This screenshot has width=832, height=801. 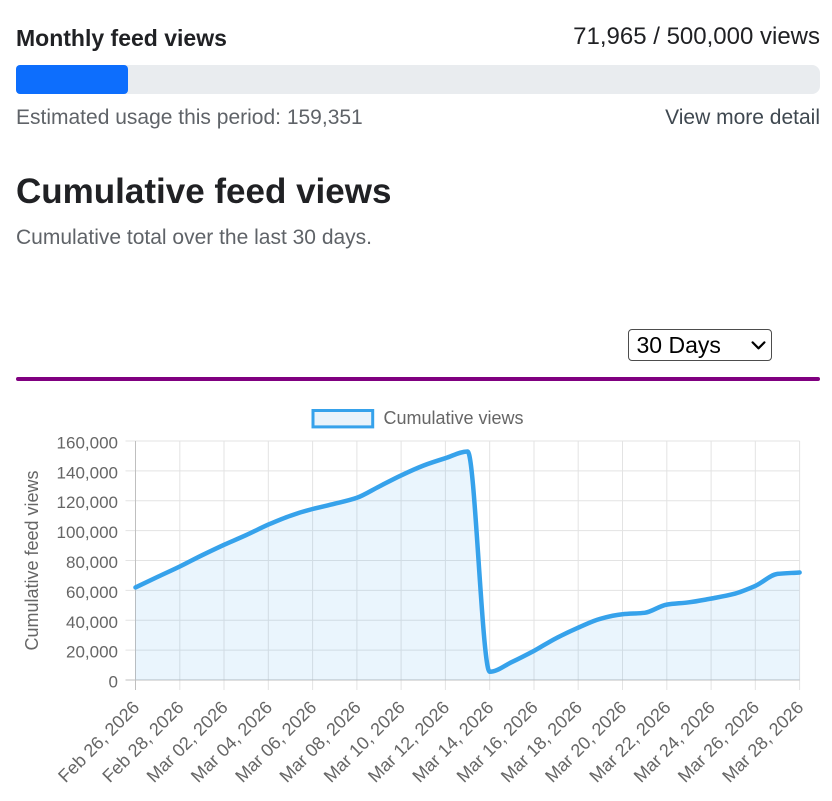 What do you see at coordinates (87, 472) in the screenshot?
I see `svg-text: 140,000` at bounding box center [87, 472].